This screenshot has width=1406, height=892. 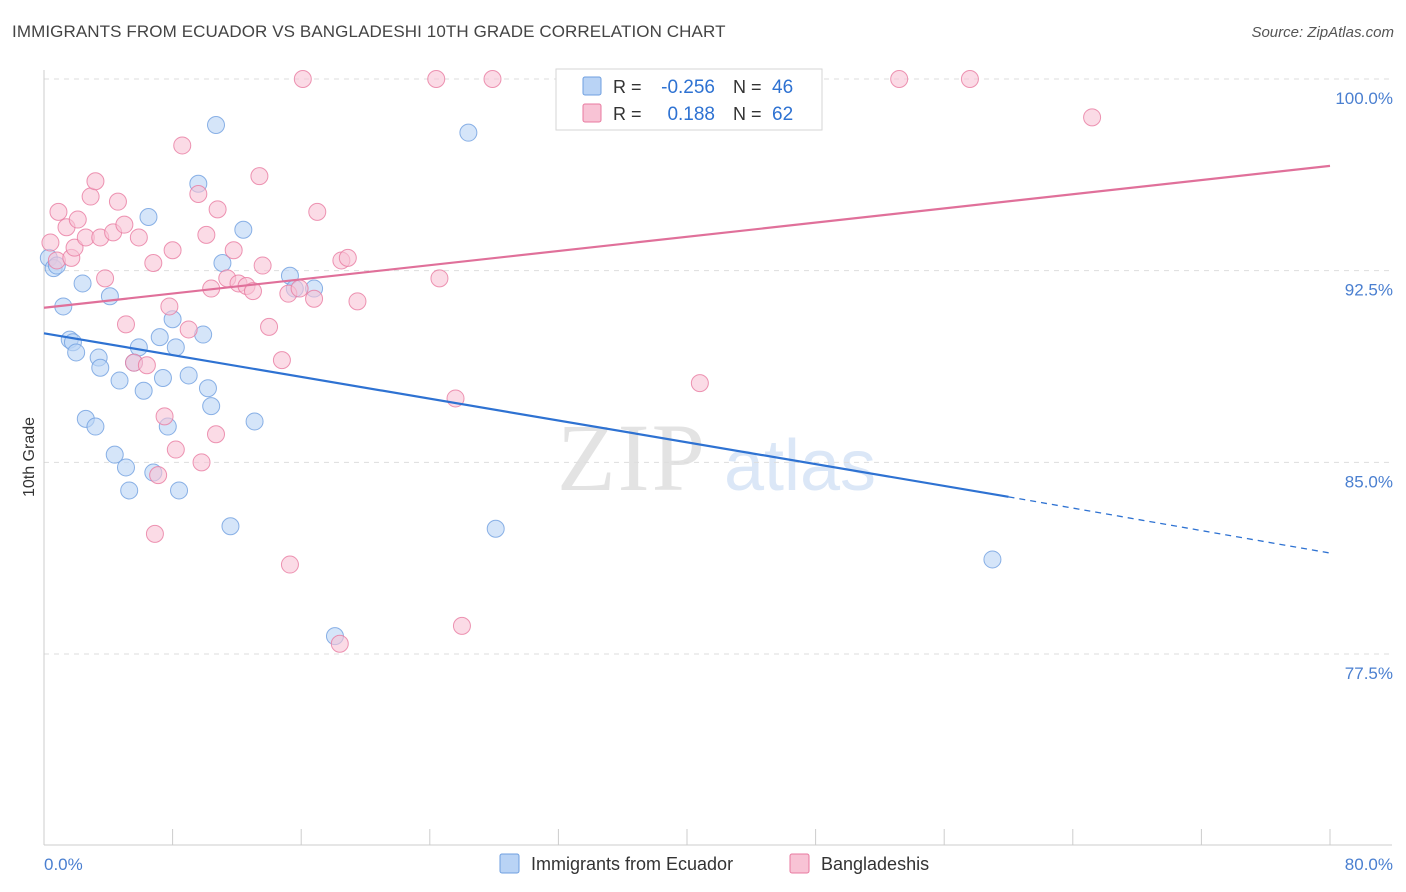 I want to click on stats-legend: R = -0.256 N = 46 R = 0.188 N = 62, so click(x=689, y=99).